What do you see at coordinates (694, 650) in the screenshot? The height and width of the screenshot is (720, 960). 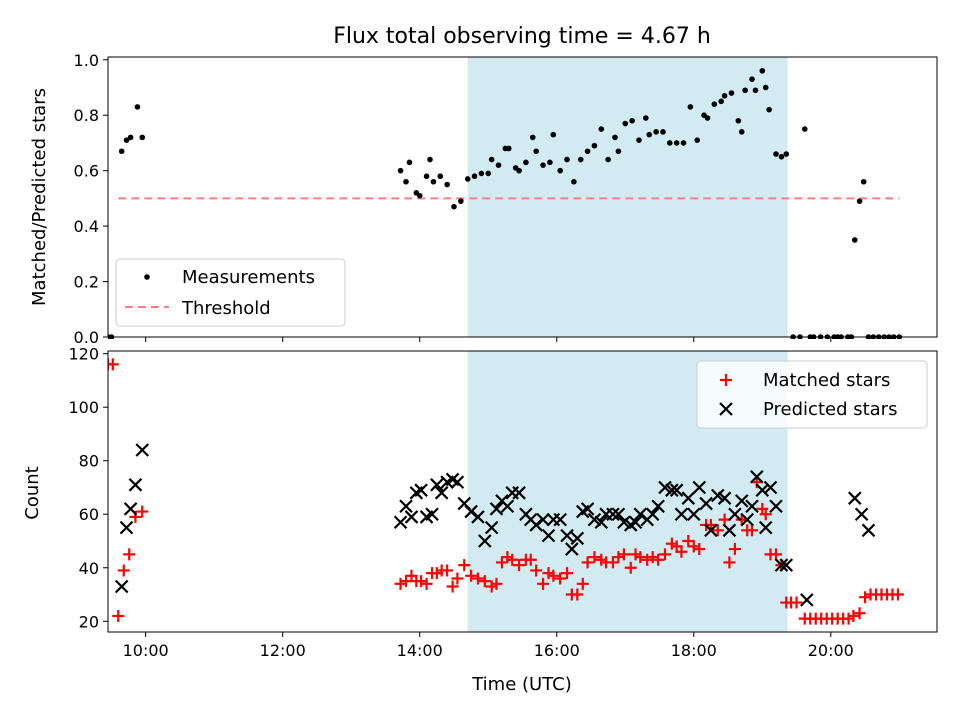 I see `x-tick-label: 18:00` at bounding box center [694, 650].